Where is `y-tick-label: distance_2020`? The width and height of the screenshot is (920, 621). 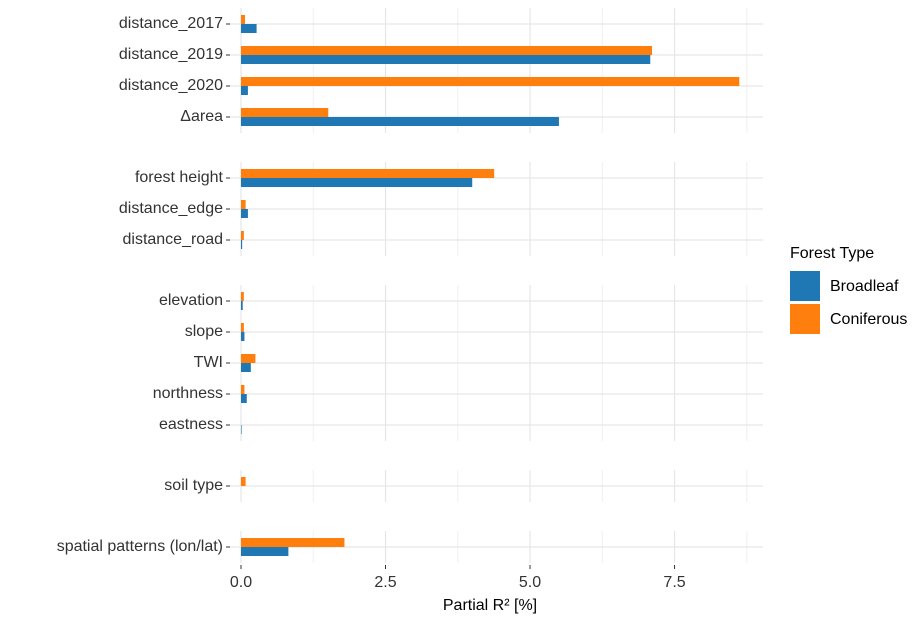
y-tick-label: distance_2020 is located at coordinates (171, 85).